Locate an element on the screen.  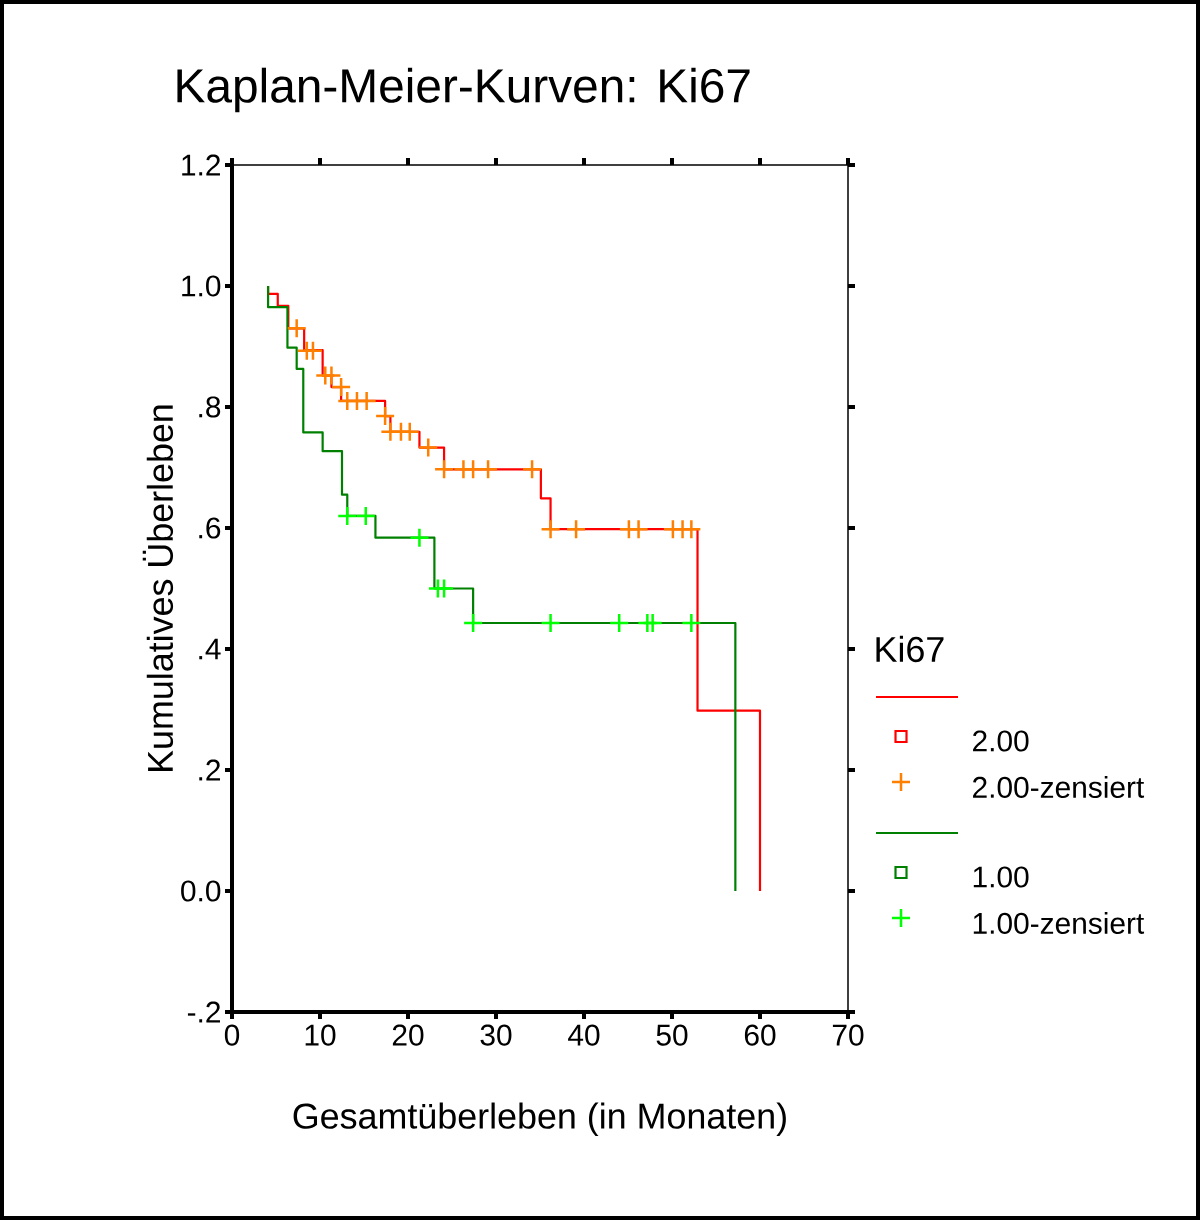
legend-title: Ki67 is located at coordinates (910, 649).